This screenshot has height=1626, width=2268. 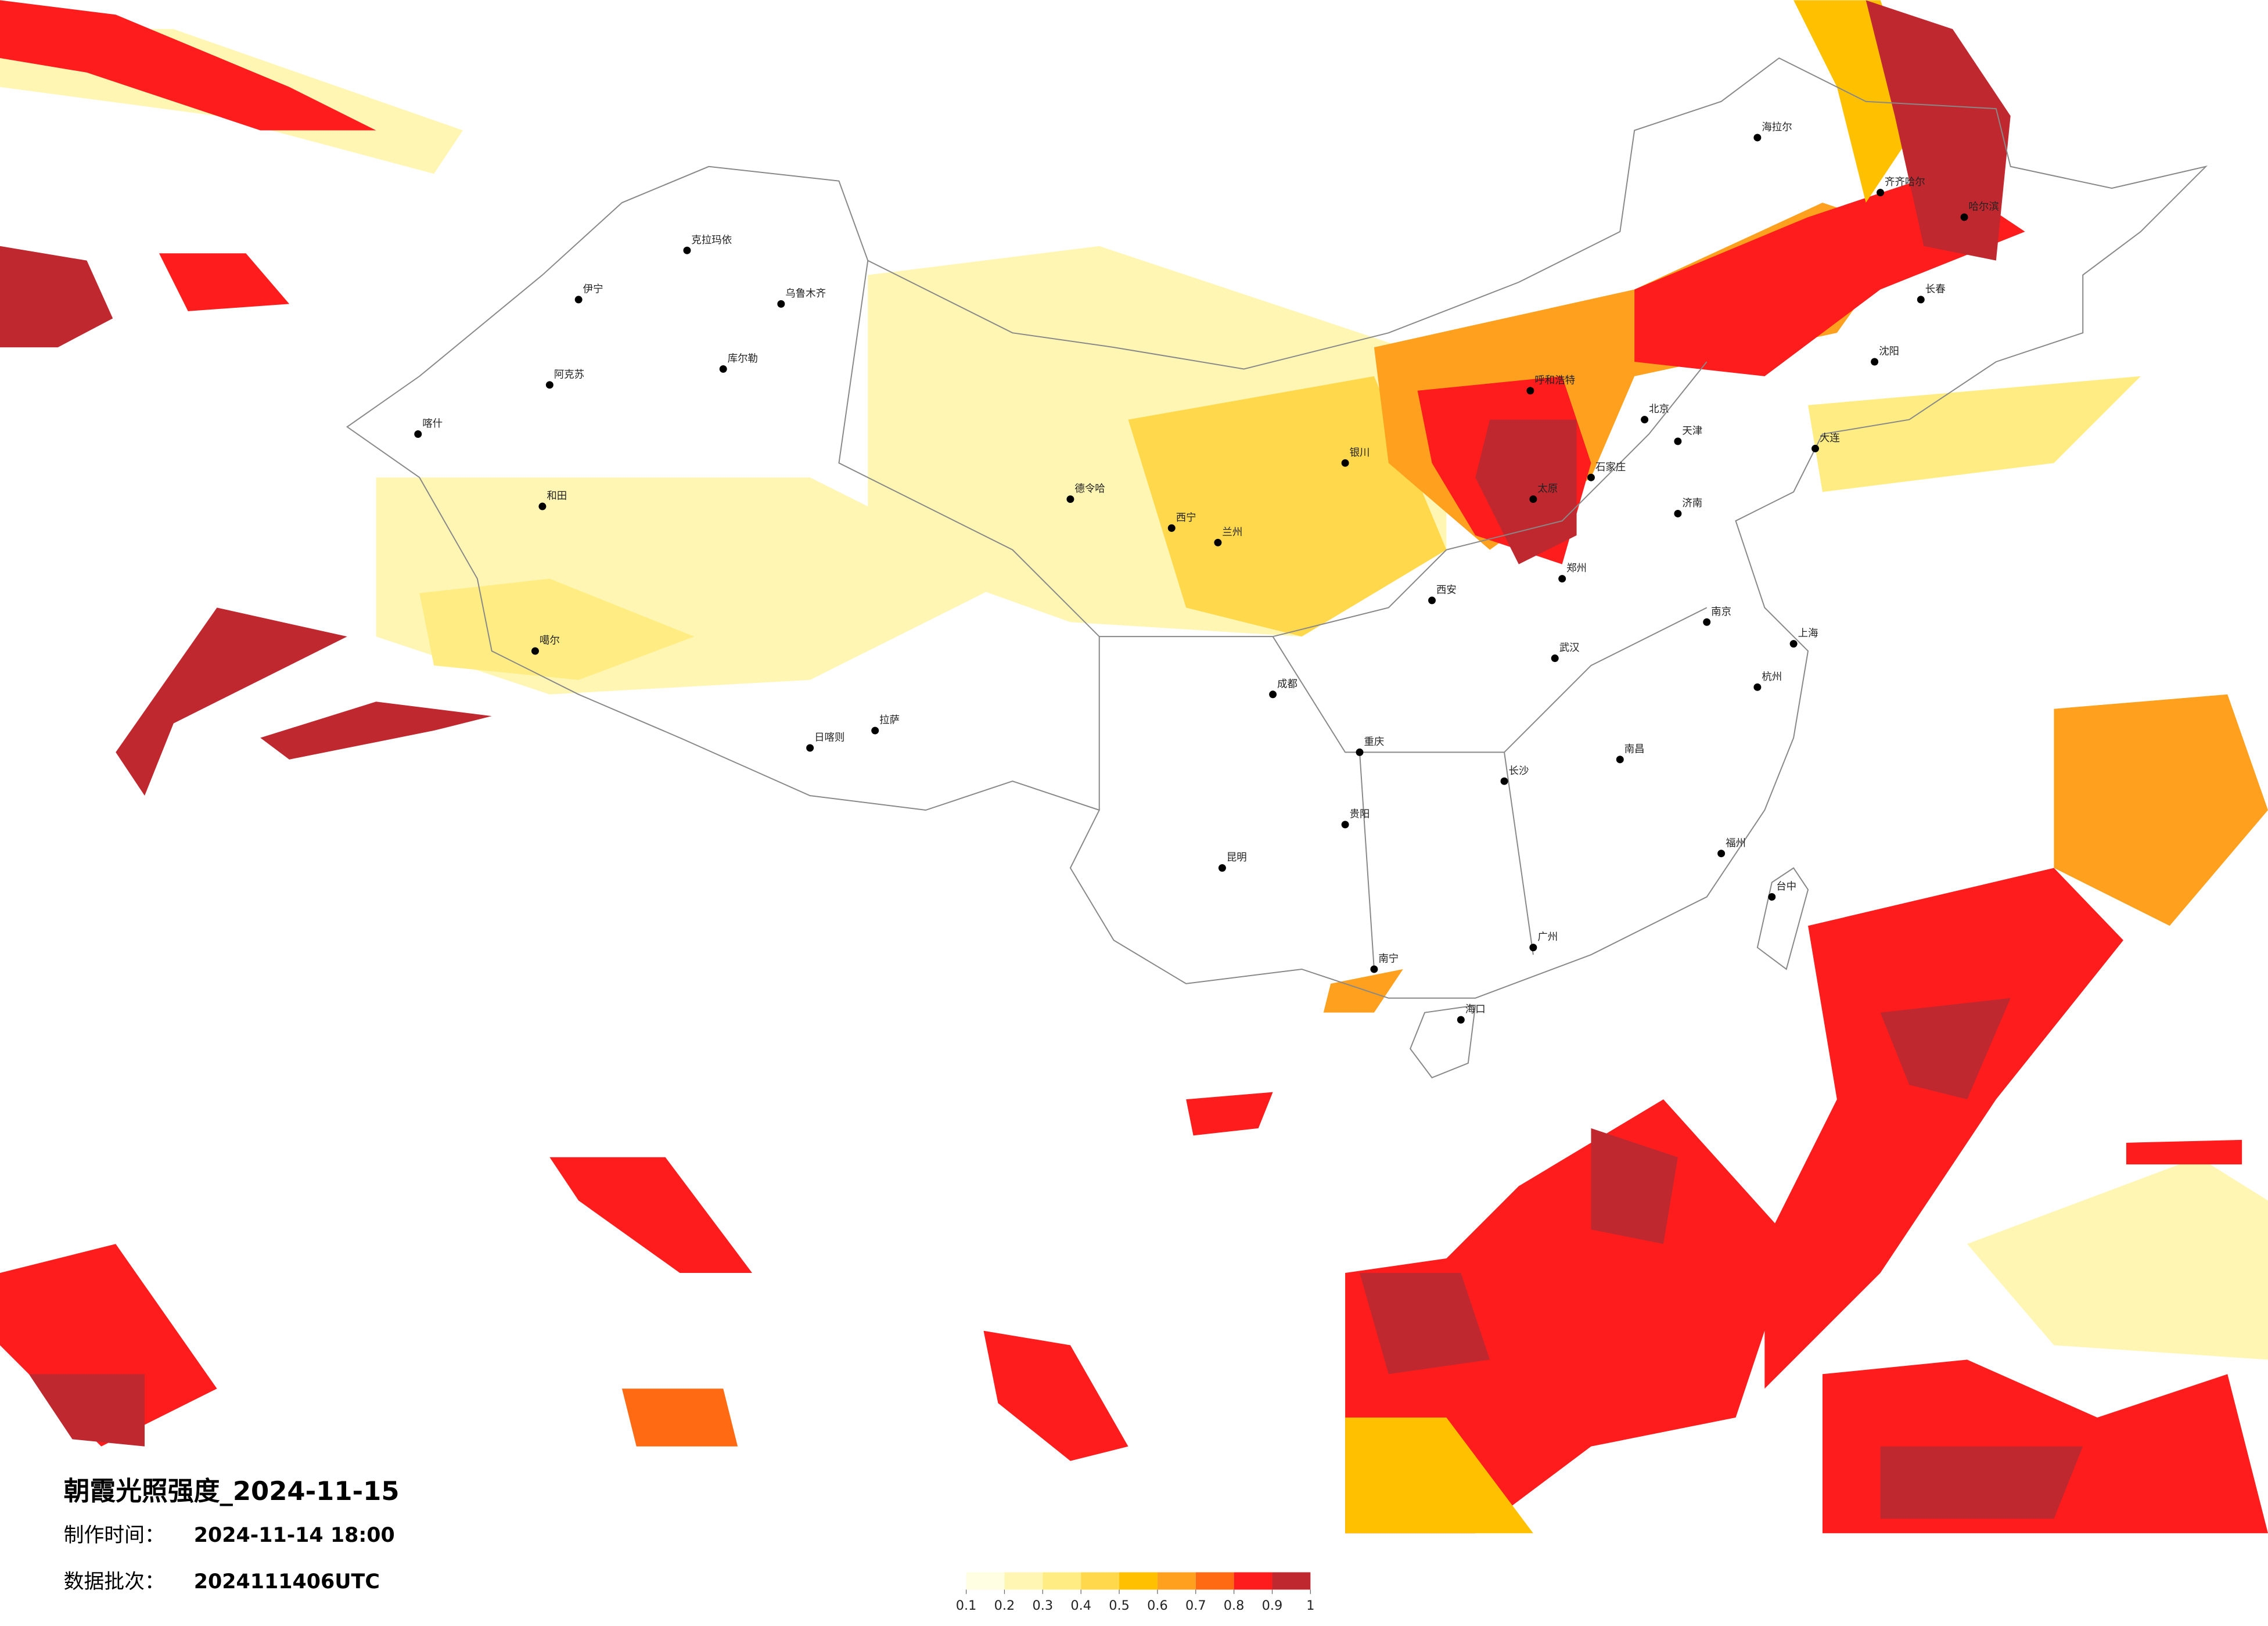 What do you see at coordinates (1004, 1606) in the screenshot?
I see `legend-label: 0.2` at bounding box center [1004, 1606].